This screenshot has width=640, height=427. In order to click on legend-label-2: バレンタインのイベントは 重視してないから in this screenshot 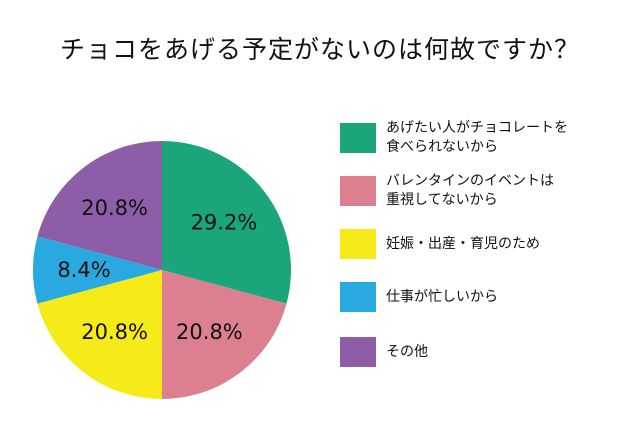, I will do `click(470, 190)`.